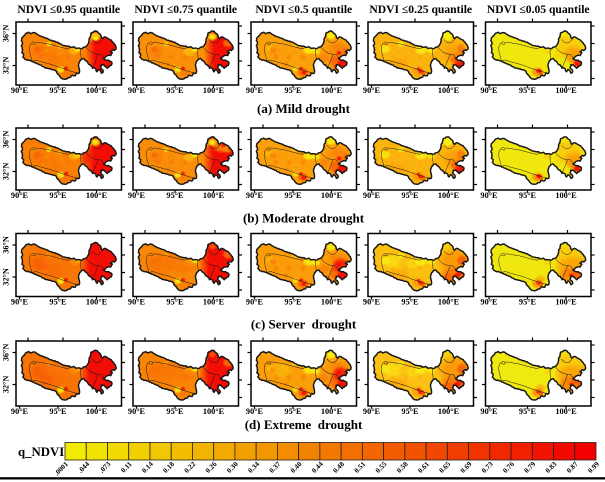  Describe the element at coordinates (41, 452) in the screenshot. I see `svg-text: q_NDVI` at that location.